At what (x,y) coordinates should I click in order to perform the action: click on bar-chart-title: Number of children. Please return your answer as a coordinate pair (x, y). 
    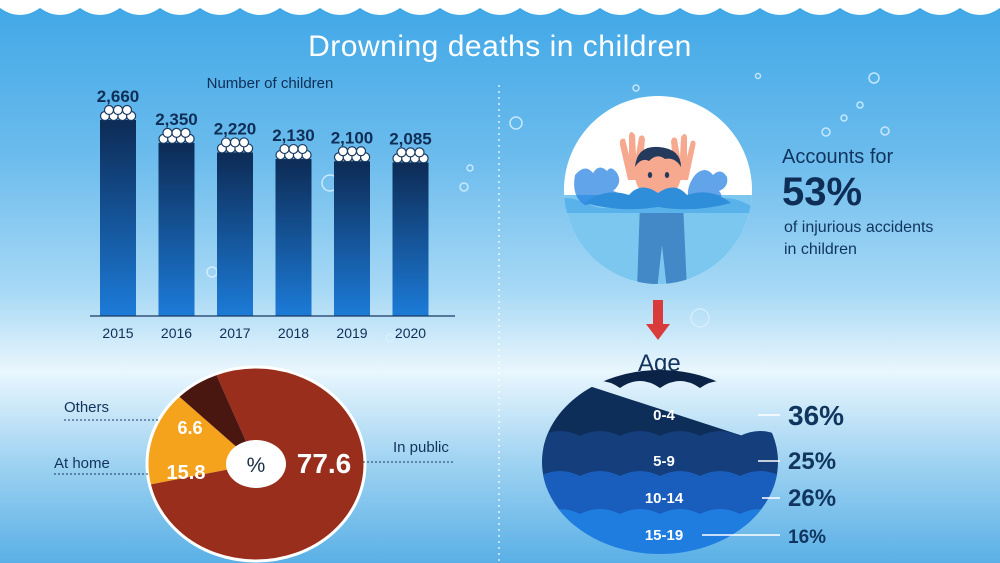
    Looking at the image, I should click on (270, 83).